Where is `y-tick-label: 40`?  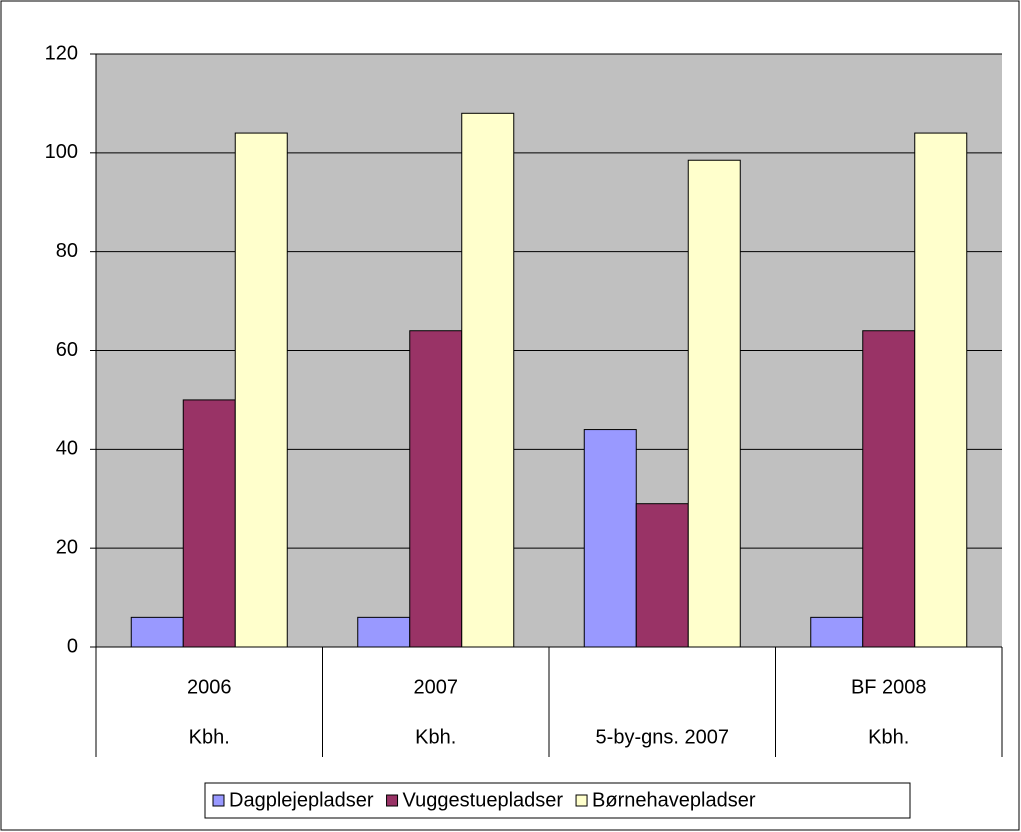 y-tick-label: 40 is located at coordinates (67, 449).